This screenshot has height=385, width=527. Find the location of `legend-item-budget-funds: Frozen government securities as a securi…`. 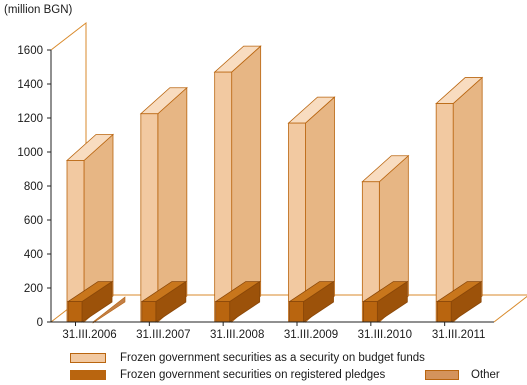

legend-item-budget-funds: Frozen government securities as a securi… is located at coordinates (247, 358).